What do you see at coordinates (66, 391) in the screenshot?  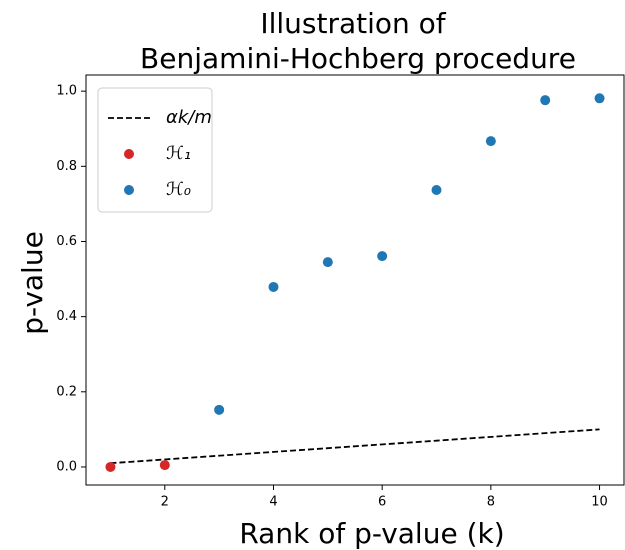 I see `y-tick-label: 0.2` at bounding box center [66, 391].